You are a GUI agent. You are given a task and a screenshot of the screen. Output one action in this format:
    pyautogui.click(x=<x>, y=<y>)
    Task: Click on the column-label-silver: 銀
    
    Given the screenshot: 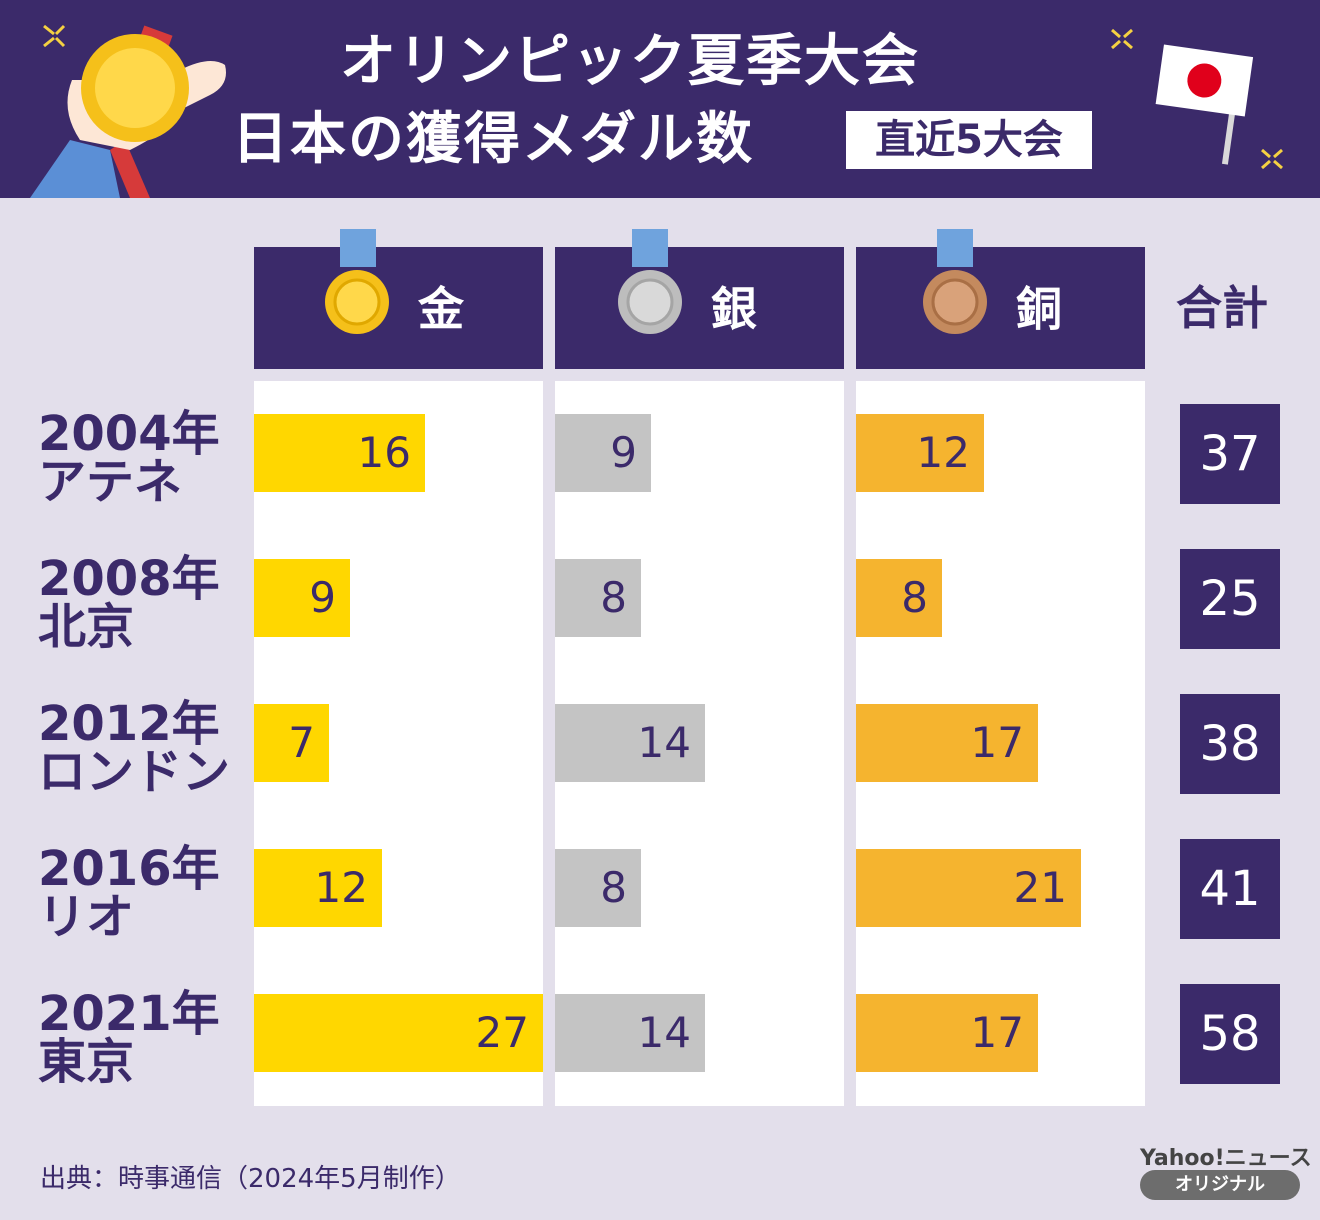 What is the action you would take?
    pyautogui.click(x=734, y=309)
    